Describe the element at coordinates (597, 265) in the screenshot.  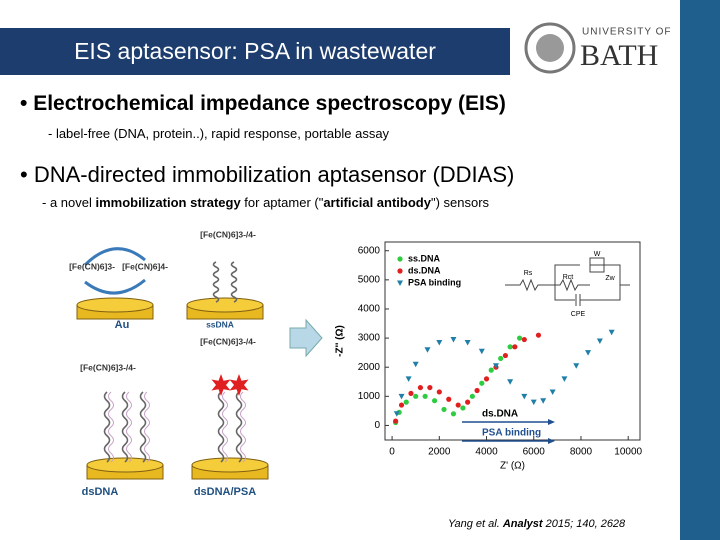
I see `circuit-box` at that location.